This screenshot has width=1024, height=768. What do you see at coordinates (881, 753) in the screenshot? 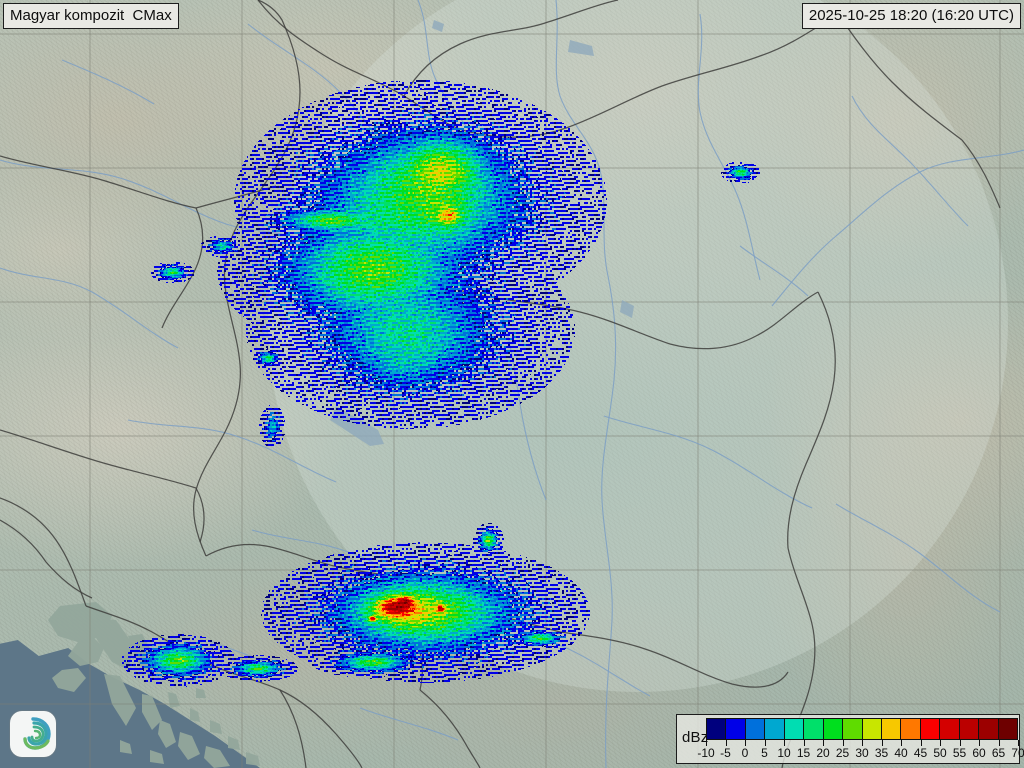
I see `legend-tick-label: 35` at bounding box center [881, 753].